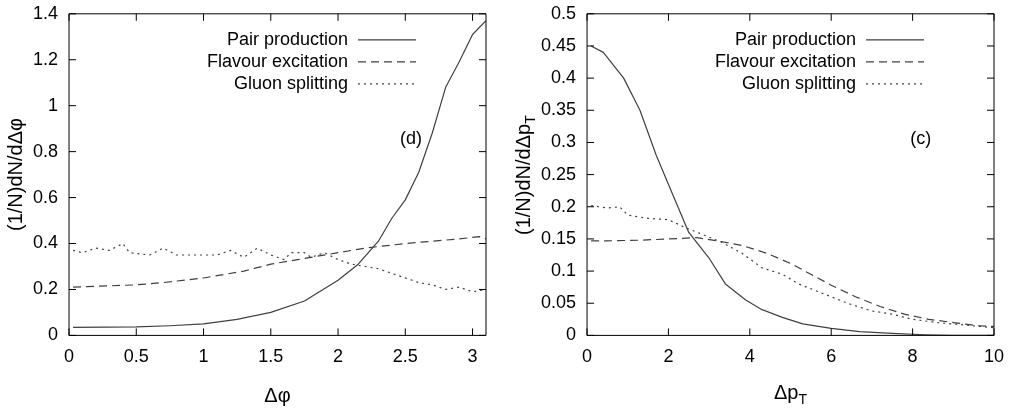 The width and height of the screenshot is (1016, 411). Describe the element at coordinates (564, 141) in the screenshot. I see `y-tick-label: 0.3` at that location.